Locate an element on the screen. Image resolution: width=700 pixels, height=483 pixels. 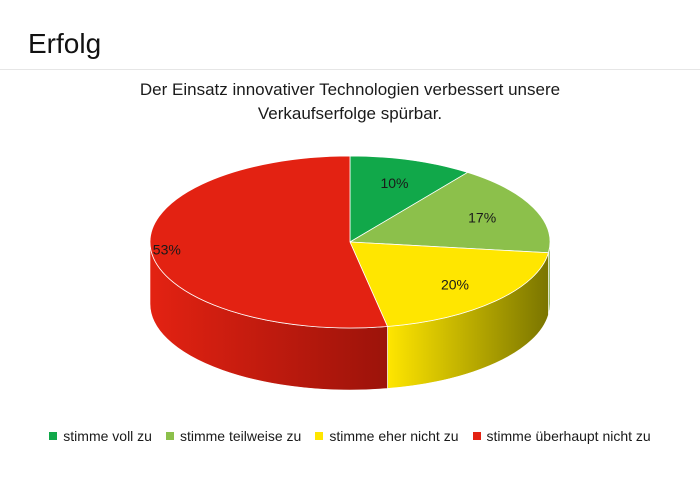
legend-label: stimme teilweise zu is located at coordinates (240, 436).